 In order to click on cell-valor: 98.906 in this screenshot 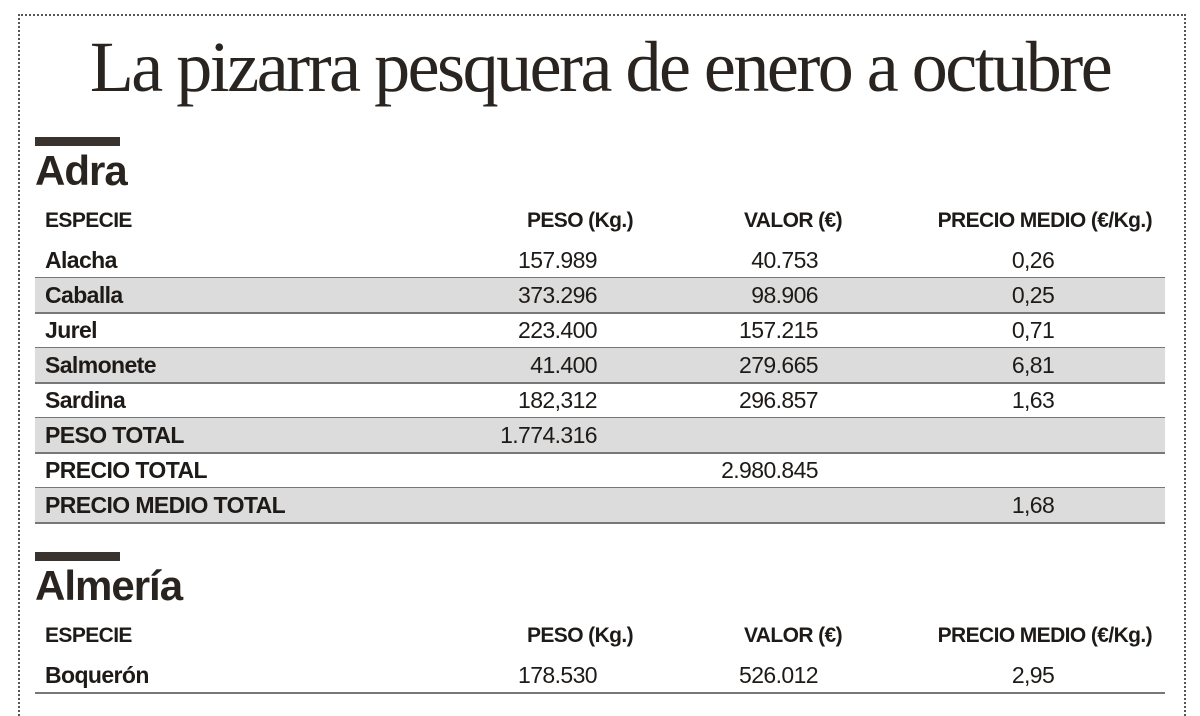, I will do `click(784, 295)`.